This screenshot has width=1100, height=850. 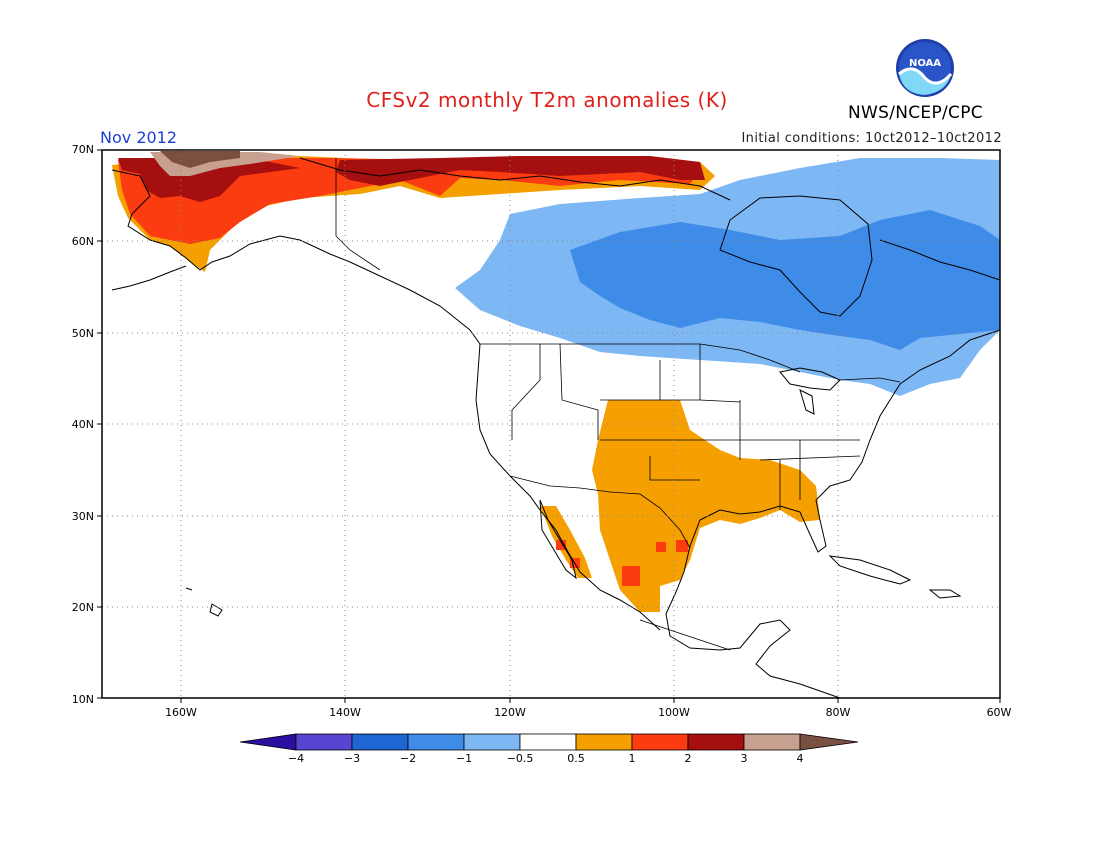 What do you see at coordinates (352, 758) in the screenshot?
I see `colorbar-label: −3` at bounding box center [352, 758].